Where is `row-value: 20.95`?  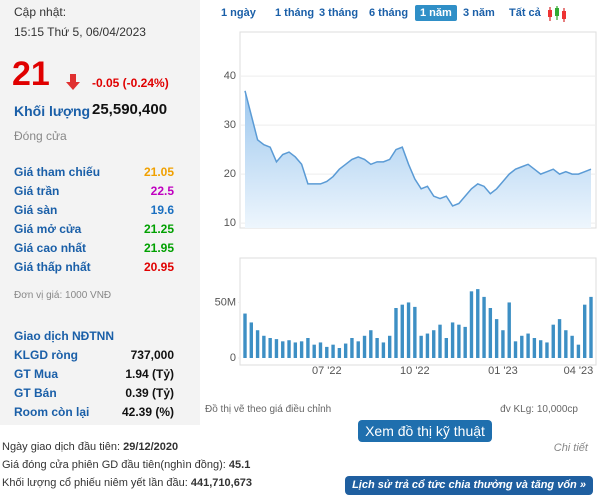 row-value: 20.95 is located at coordinates (158, 267).